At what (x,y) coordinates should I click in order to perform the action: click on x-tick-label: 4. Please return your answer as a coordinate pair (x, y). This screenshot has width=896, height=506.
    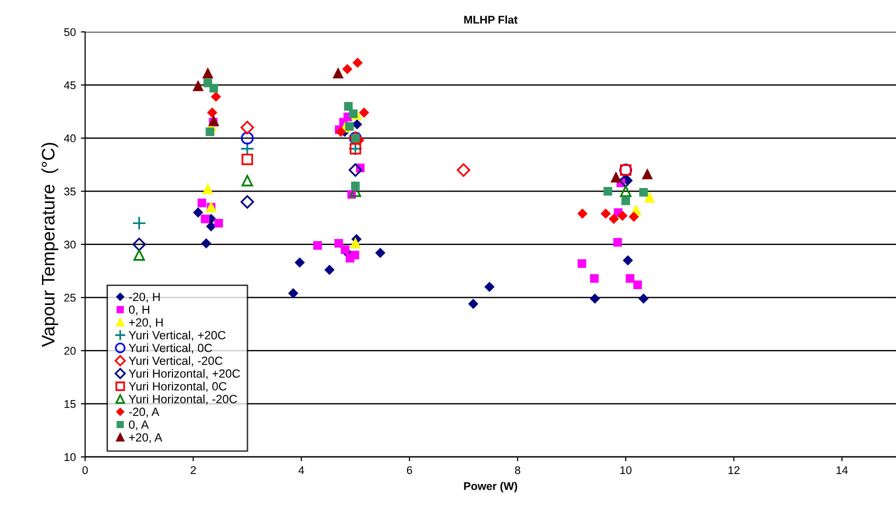
    Looking at the image, I should click on (301, 470).